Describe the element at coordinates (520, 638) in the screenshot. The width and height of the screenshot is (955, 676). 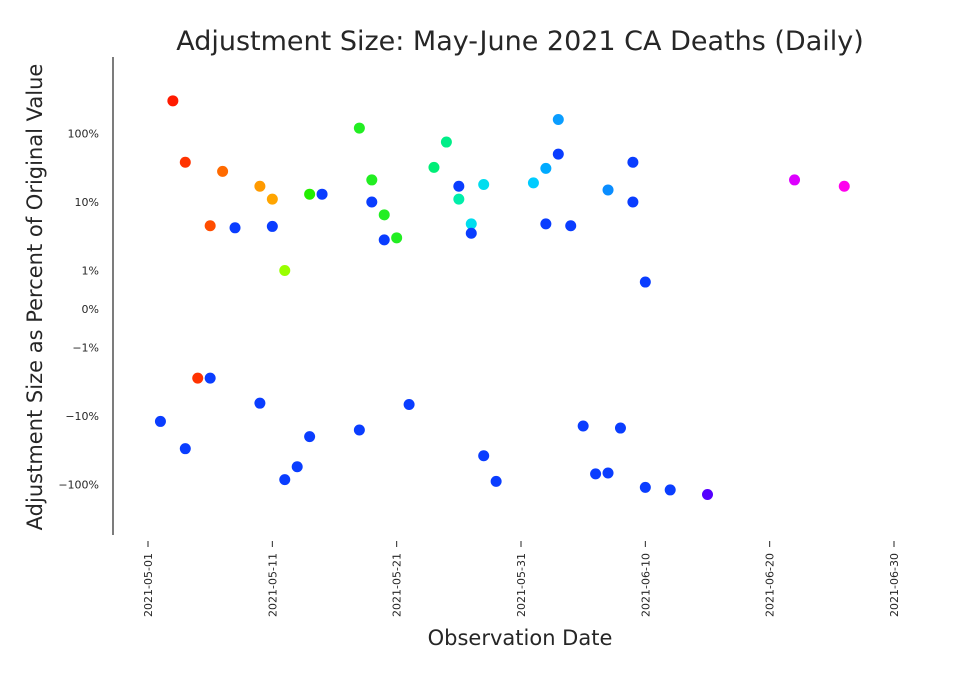
I see `x-axis-label: Observation Date` at that location.